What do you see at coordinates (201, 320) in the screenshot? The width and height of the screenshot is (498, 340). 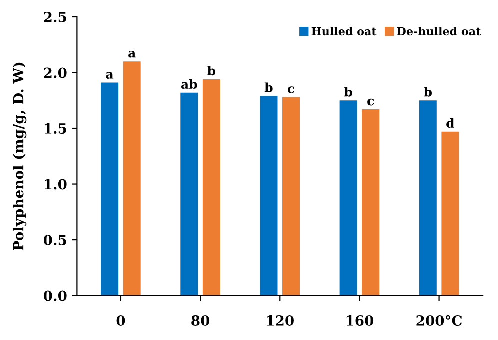 I see `x-tick-label: 80` at bounding box center [201, 320].